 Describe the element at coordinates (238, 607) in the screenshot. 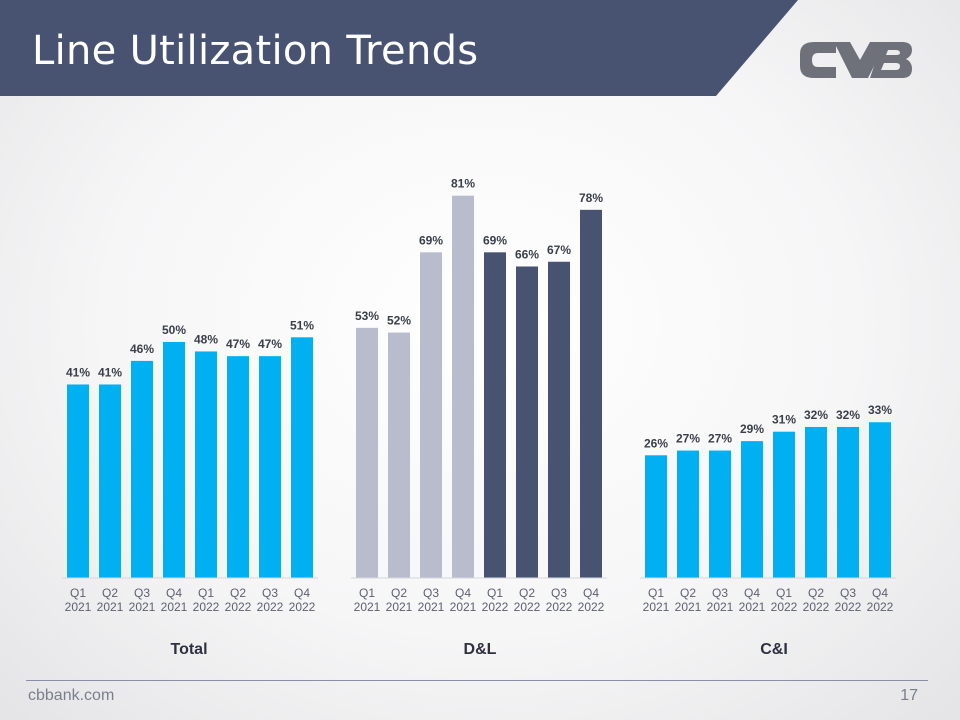

I see `total-tick-year-6: 2022` at that location.